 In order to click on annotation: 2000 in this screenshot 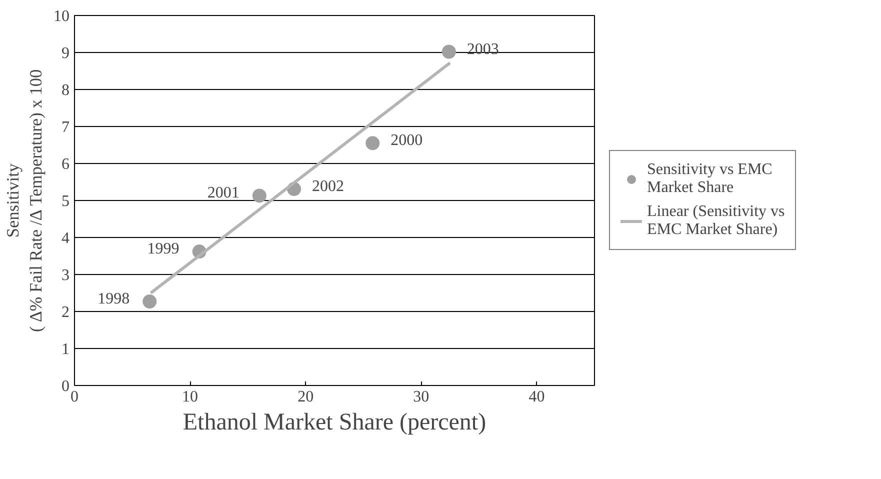, I will do `click(406, 141)`.